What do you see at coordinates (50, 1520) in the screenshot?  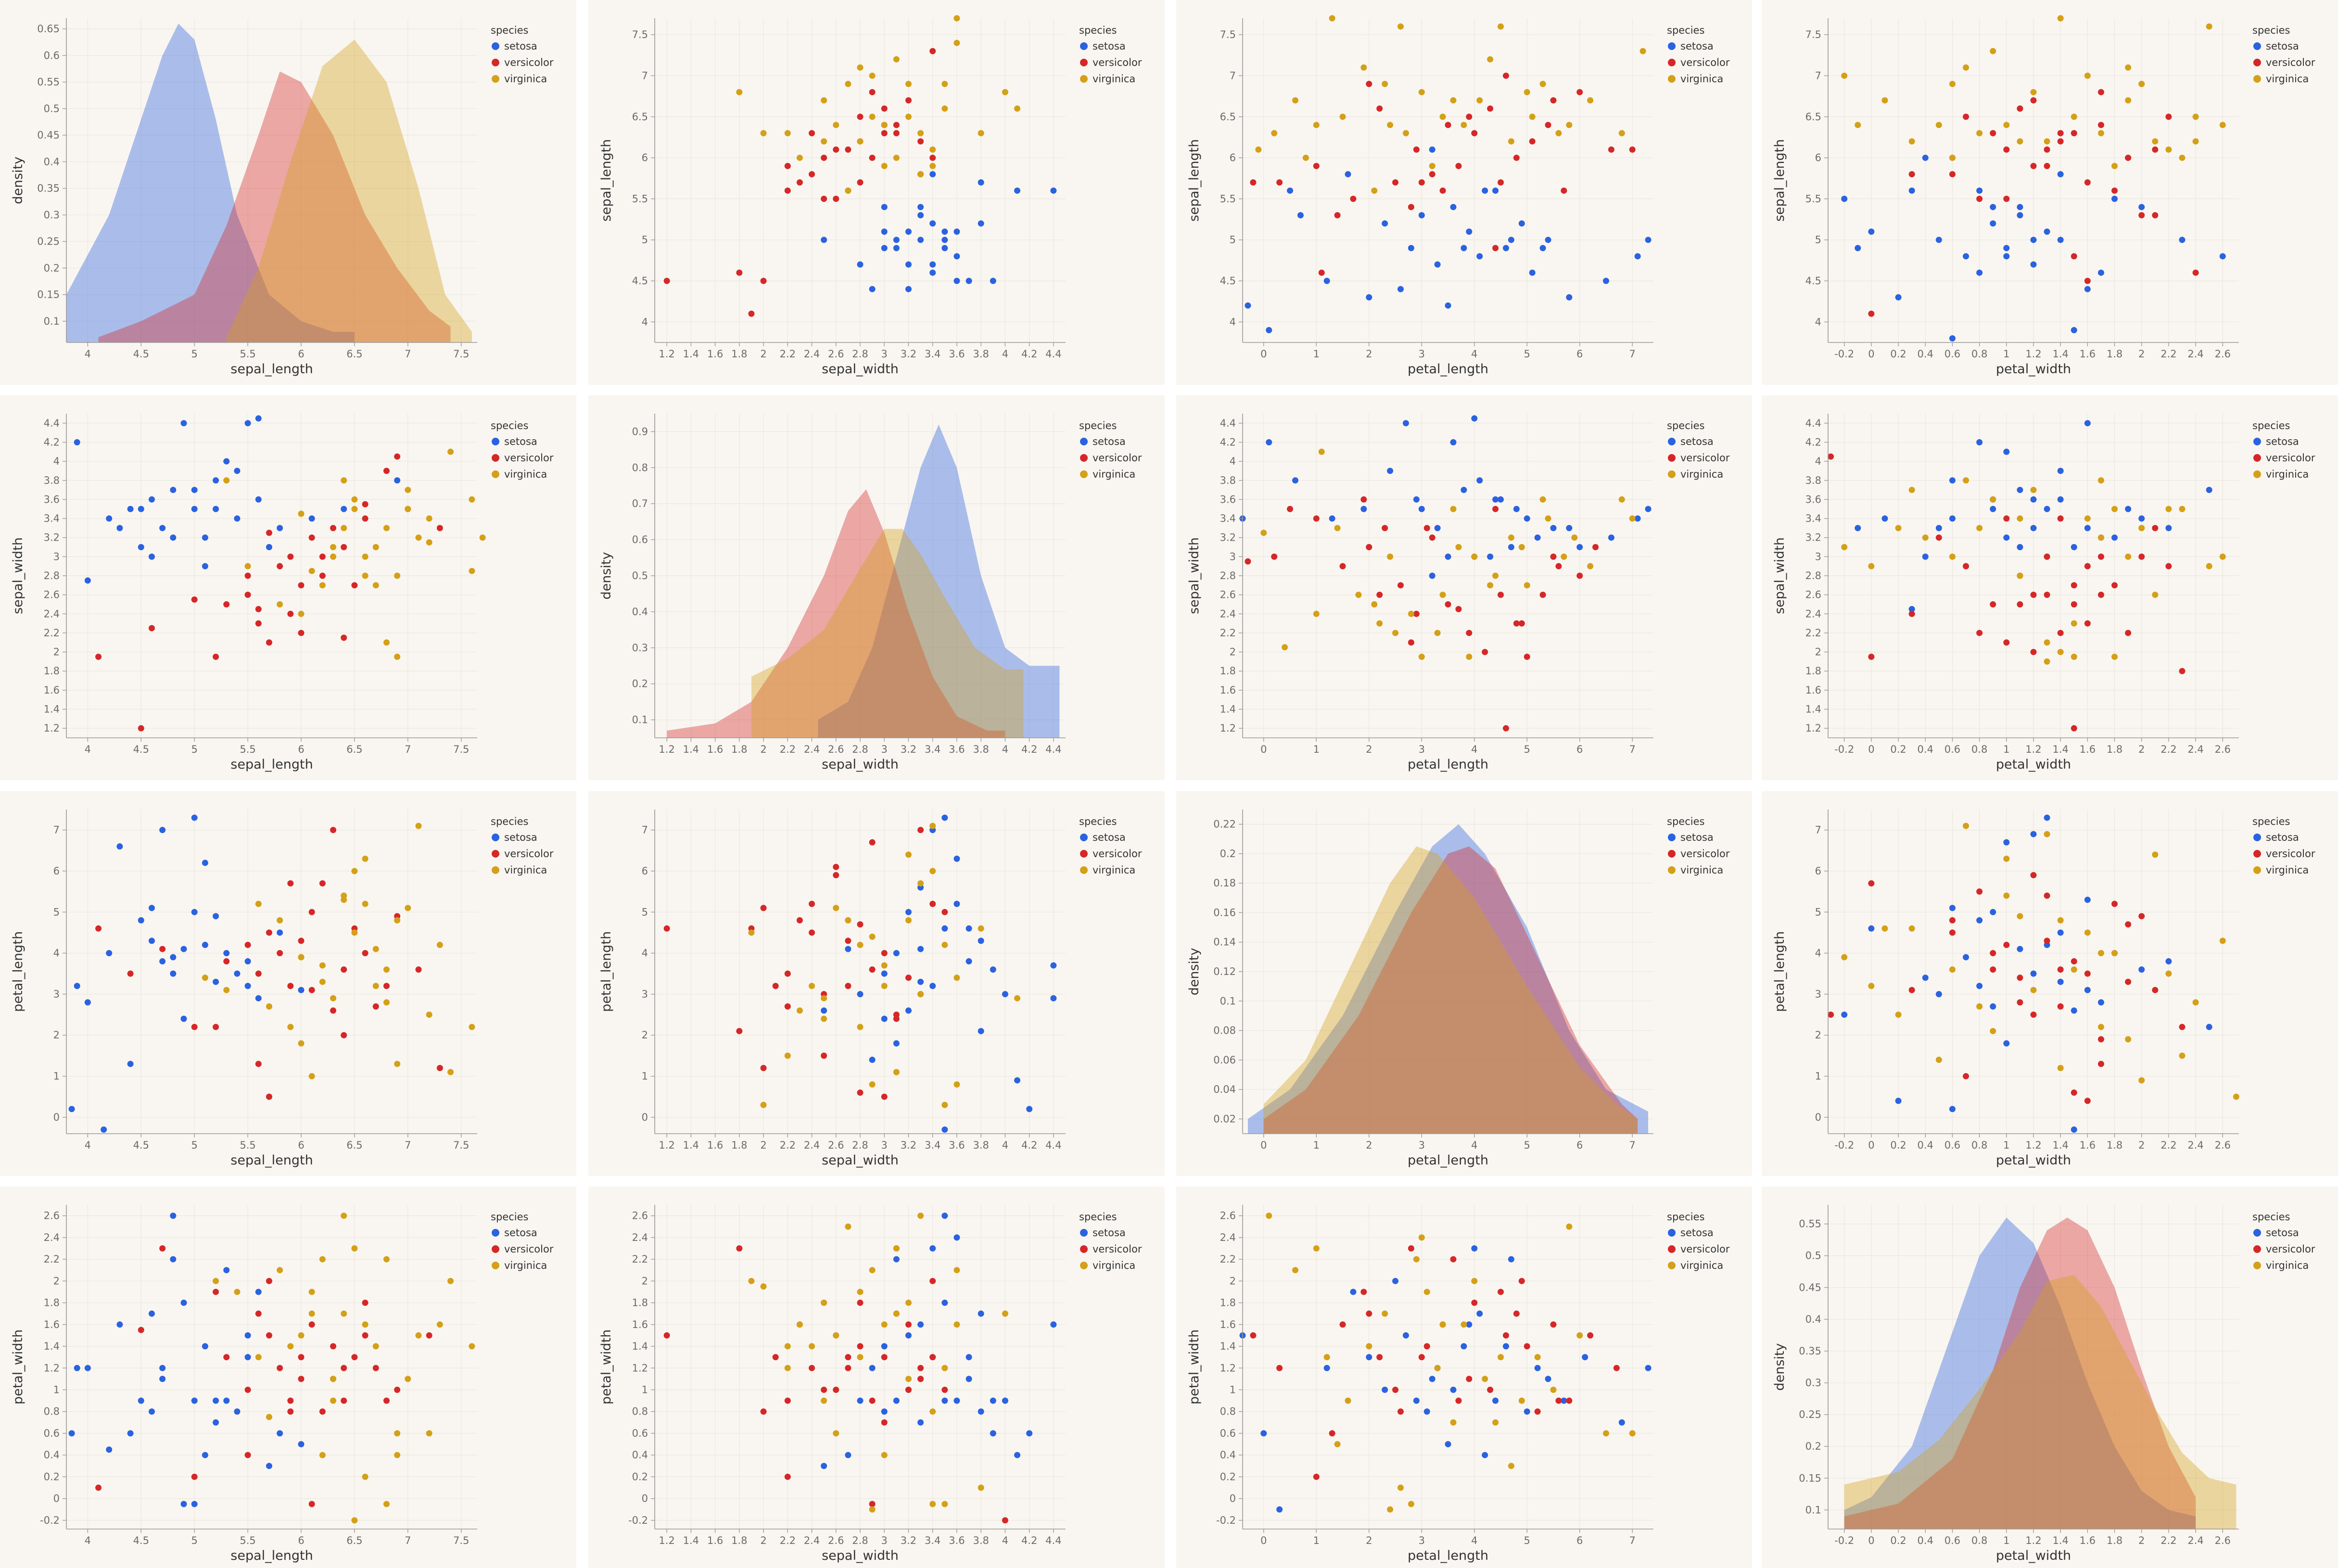 I see `y-tick-label: -0.2` at bounding box center [50, 1520].